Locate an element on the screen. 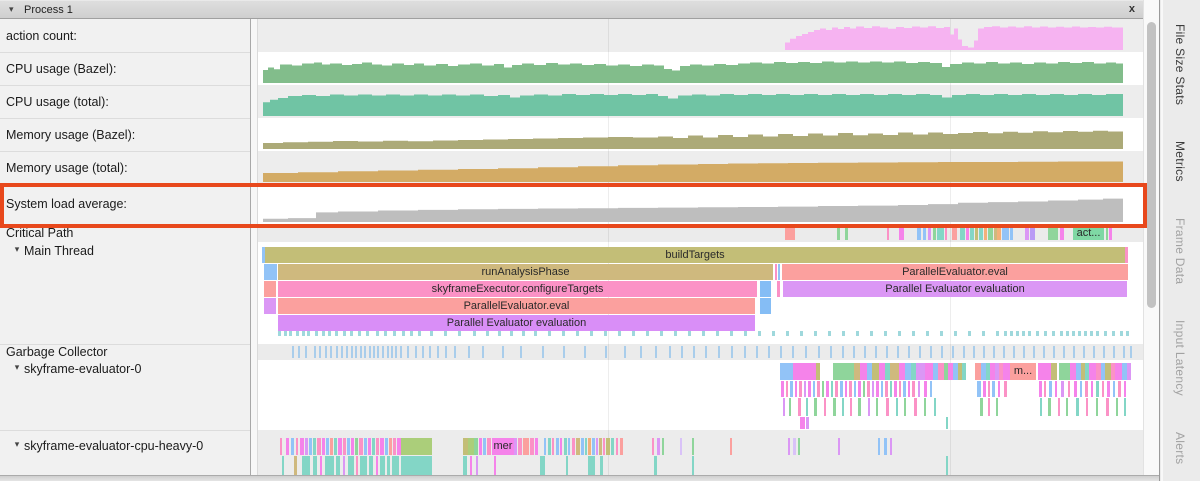 This screenshot has height=481, width=1200. track-label-skyframe-evaluator-0: ▾ skyframe-evaluator-0 is located at coordinates (125, 395).